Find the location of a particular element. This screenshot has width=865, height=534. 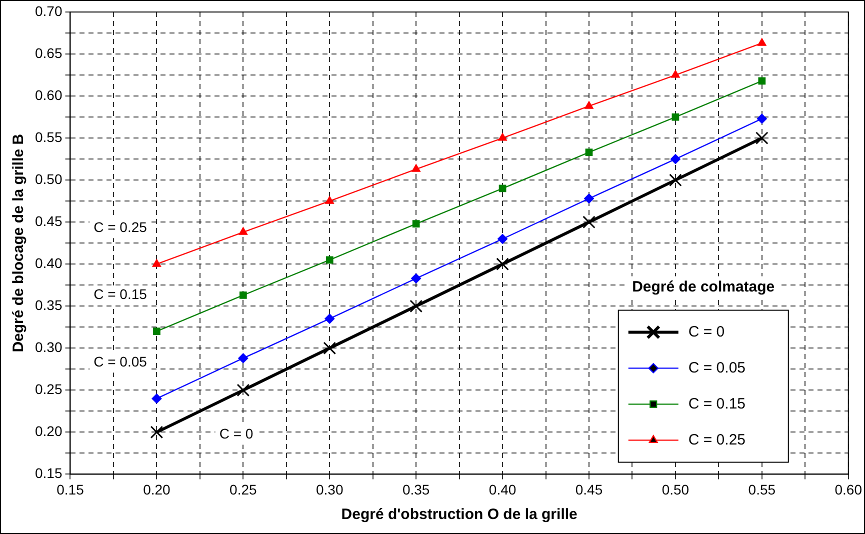

annotation: C = 0.25 is located at coordinates (121, 226).